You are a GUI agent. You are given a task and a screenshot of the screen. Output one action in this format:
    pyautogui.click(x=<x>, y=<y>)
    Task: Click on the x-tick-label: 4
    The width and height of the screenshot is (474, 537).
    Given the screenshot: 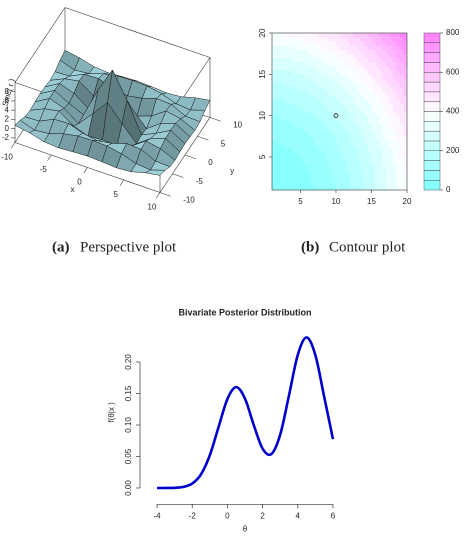 What is the action you would take?
    pyautogui.click(x=298, y=515)
    